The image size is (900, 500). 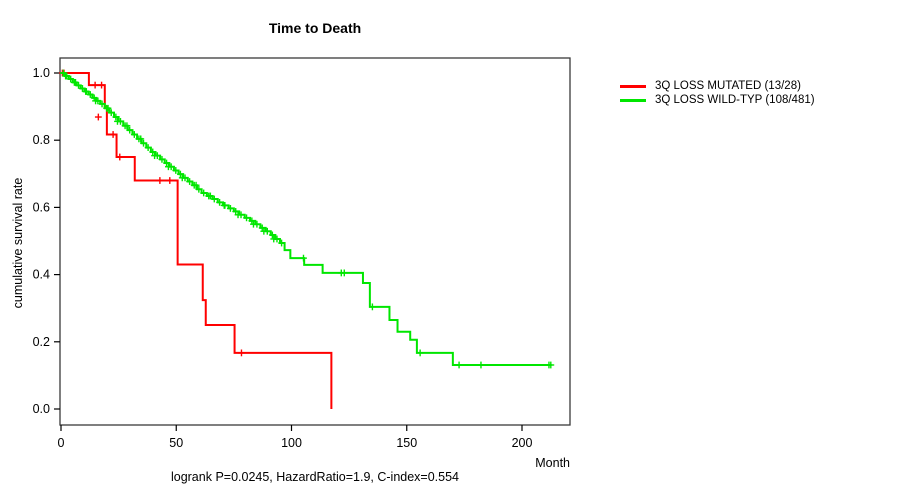 What do you see at coordinates (61, 443) in the screenshot?
I see `x-tick-label: 0` at bounding box center [61, 443].